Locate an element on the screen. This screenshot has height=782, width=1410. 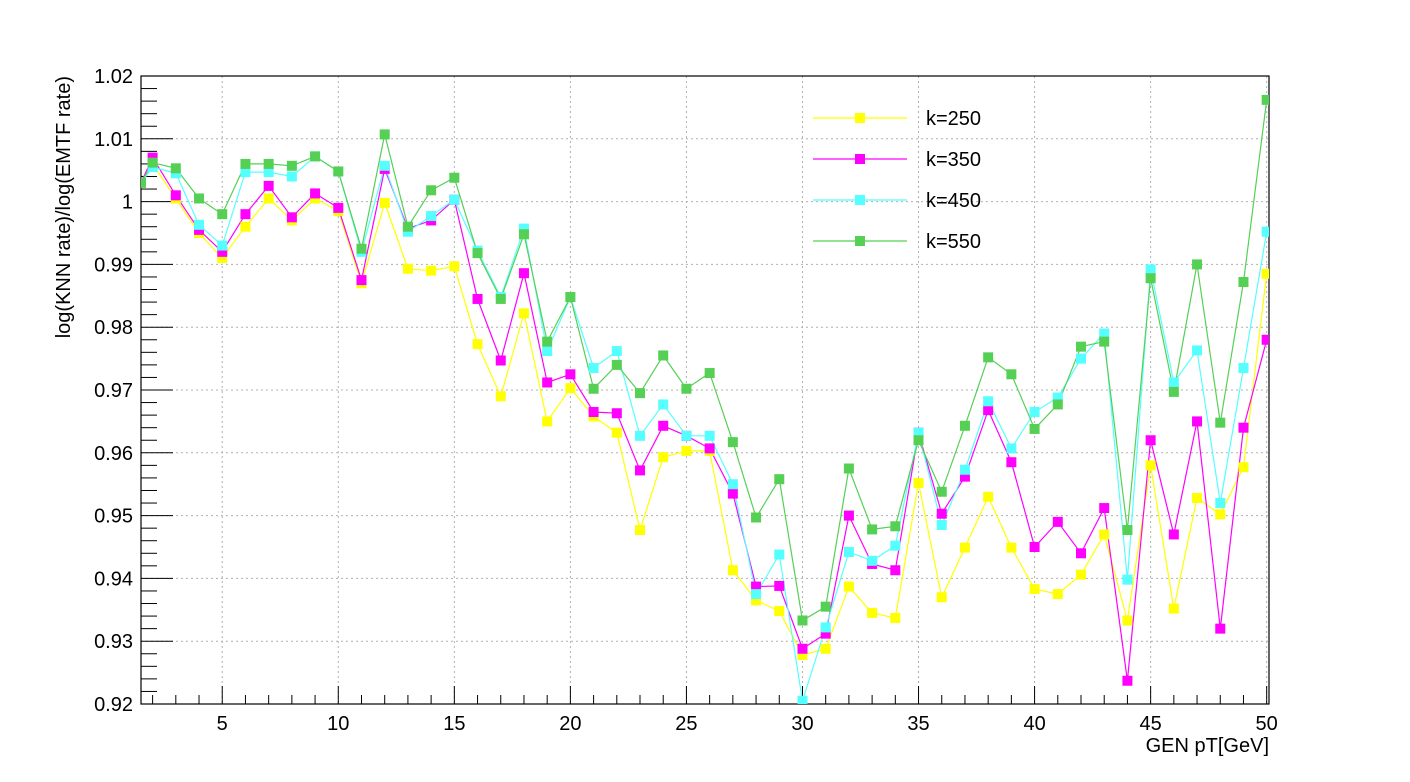
y-tick-label: 0.96 is located at coordinates (113, 454).